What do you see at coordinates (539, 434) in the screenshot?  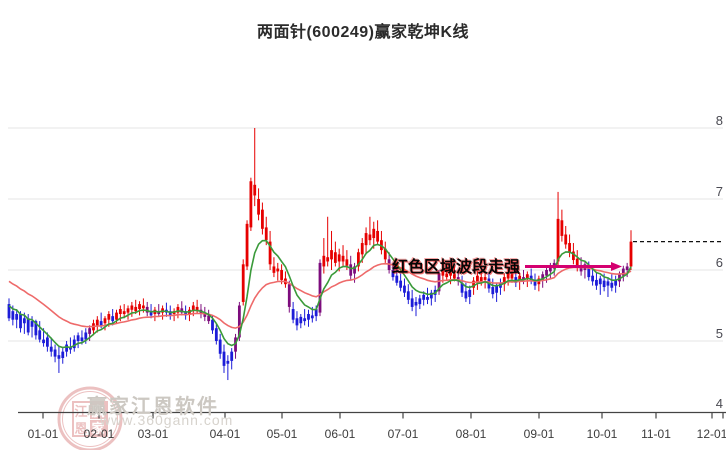 I see `x-axis-label: 09-01` at bounding box center [539, 434].